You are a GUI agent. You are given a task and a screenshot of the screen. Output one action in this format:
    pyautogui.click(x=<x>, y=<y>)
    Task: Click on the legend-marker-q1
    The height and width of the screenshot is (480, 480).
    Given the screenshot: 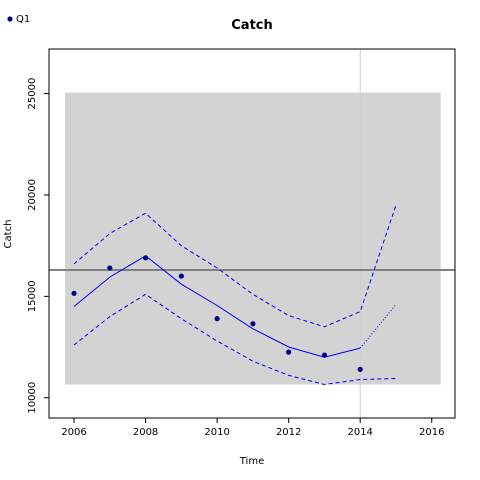 What is the action you would take?
    pyautogui.click(x=10, y=19)
    